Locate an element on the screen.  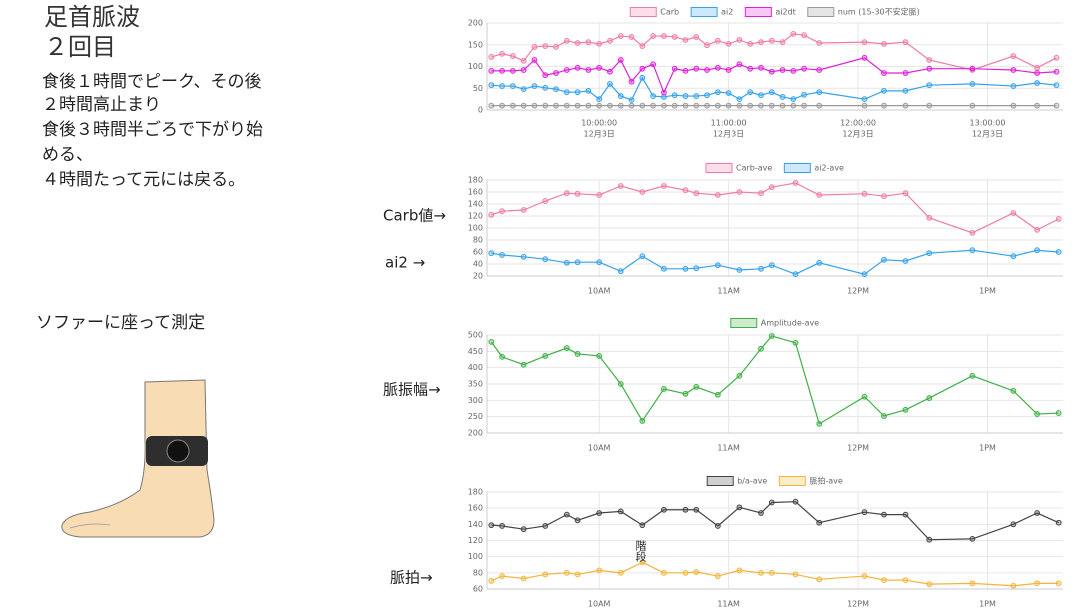
x-tick-label: 12月3日 is located at coordinates (728, 134).